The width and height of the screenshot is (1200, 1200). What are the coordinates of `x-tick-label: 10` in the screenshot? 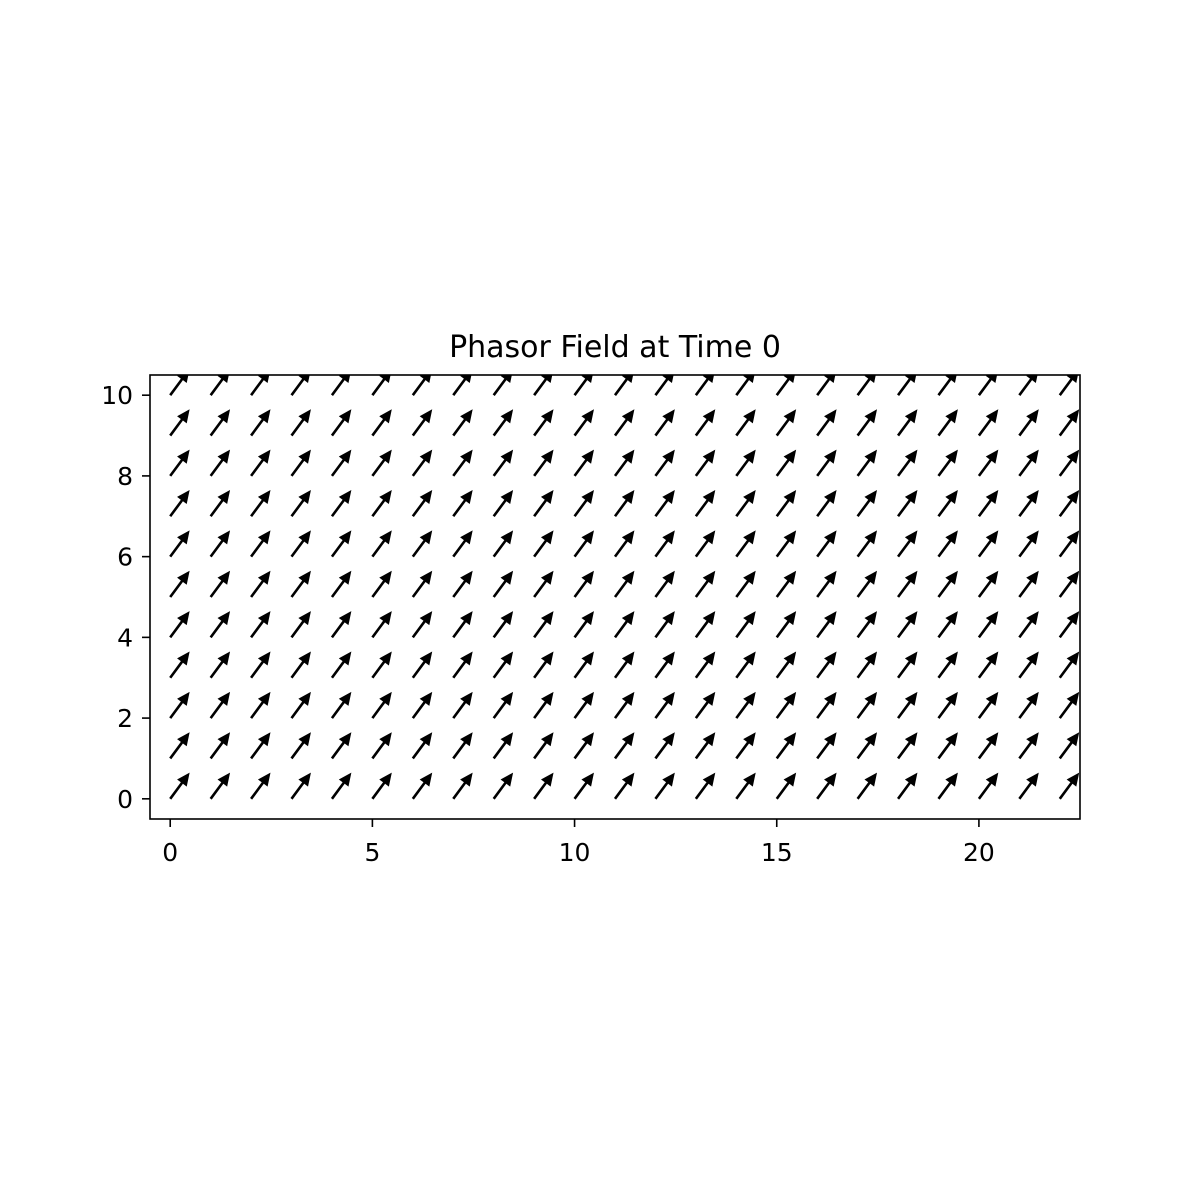 It's located at (575, 852).